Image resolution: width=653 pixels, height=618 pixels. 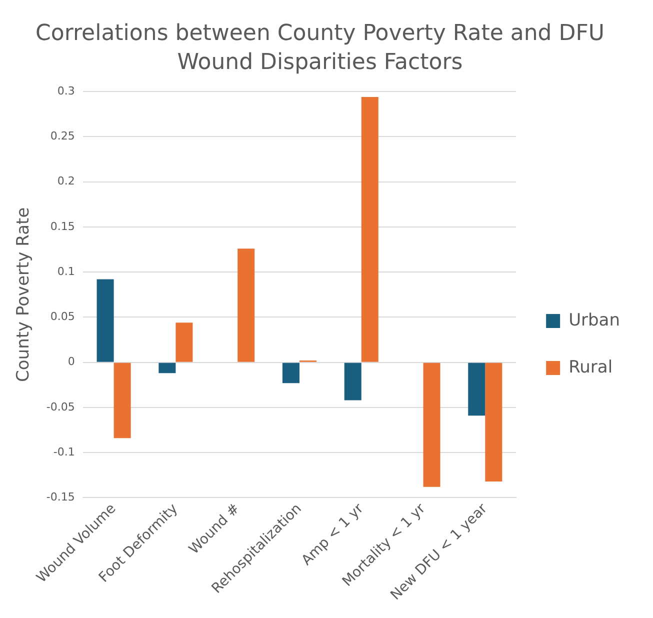 What do you see at coordinates (62, 317) in the screenshot?
I see `y-tick-label: 0.05` at bounding box center [62, 317].